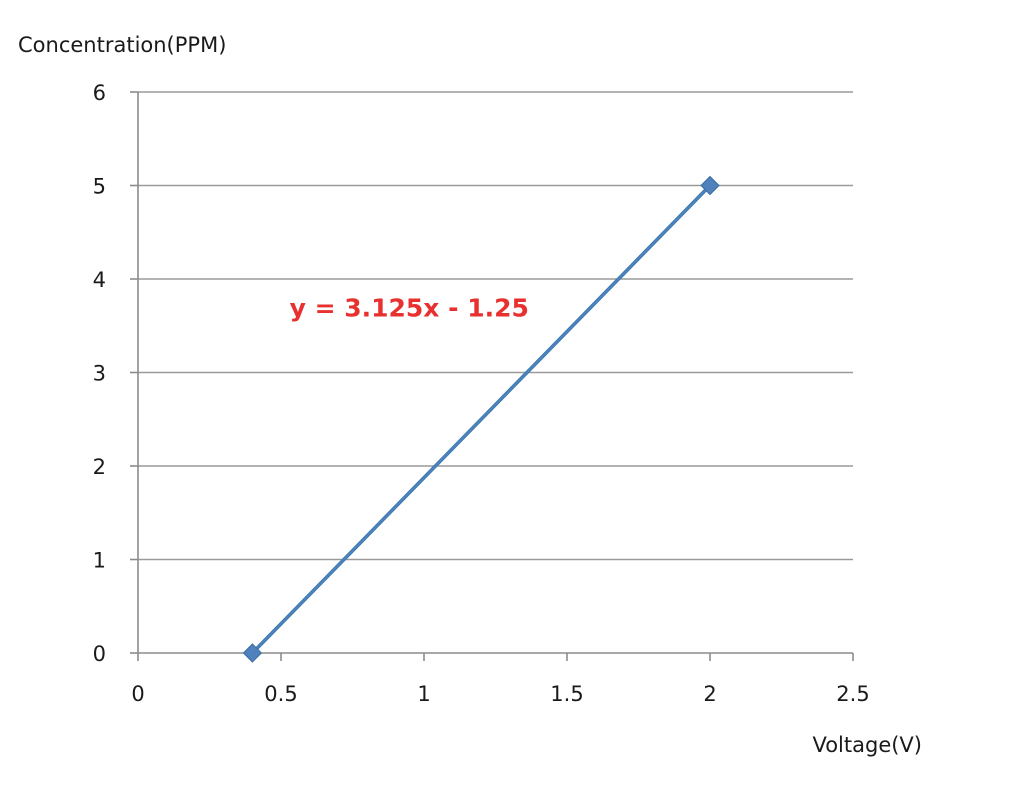 The image size is (1010, 798). What do you see at coordinates (852, 694) in the screenshot?
I see `x-tick-label: 2.5` at bounding box center [852, 694].